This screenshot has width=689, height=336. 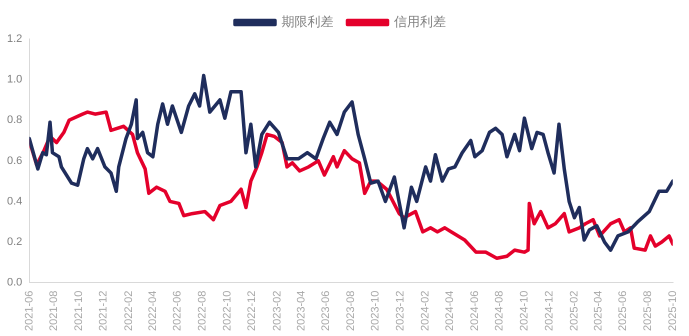 What do you see at coordinates (78, 311) in the screenshot?
I see `x-tick-label: 2021-10` at bounding box center [78, 311].